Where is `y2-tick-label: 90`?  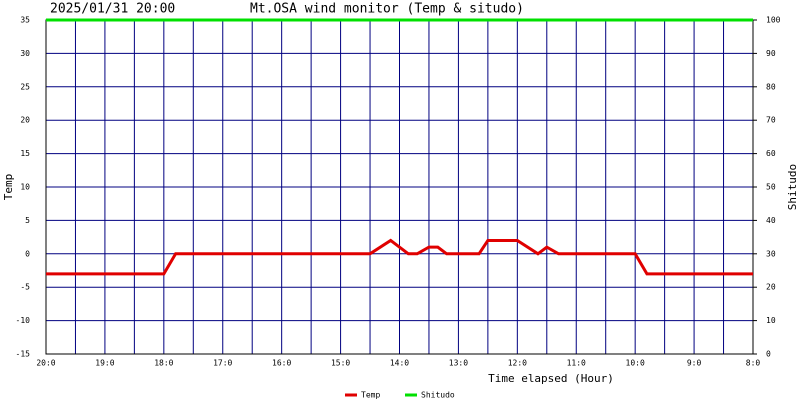 y2-tick-label: 90 is located at coordinates (771, 53).